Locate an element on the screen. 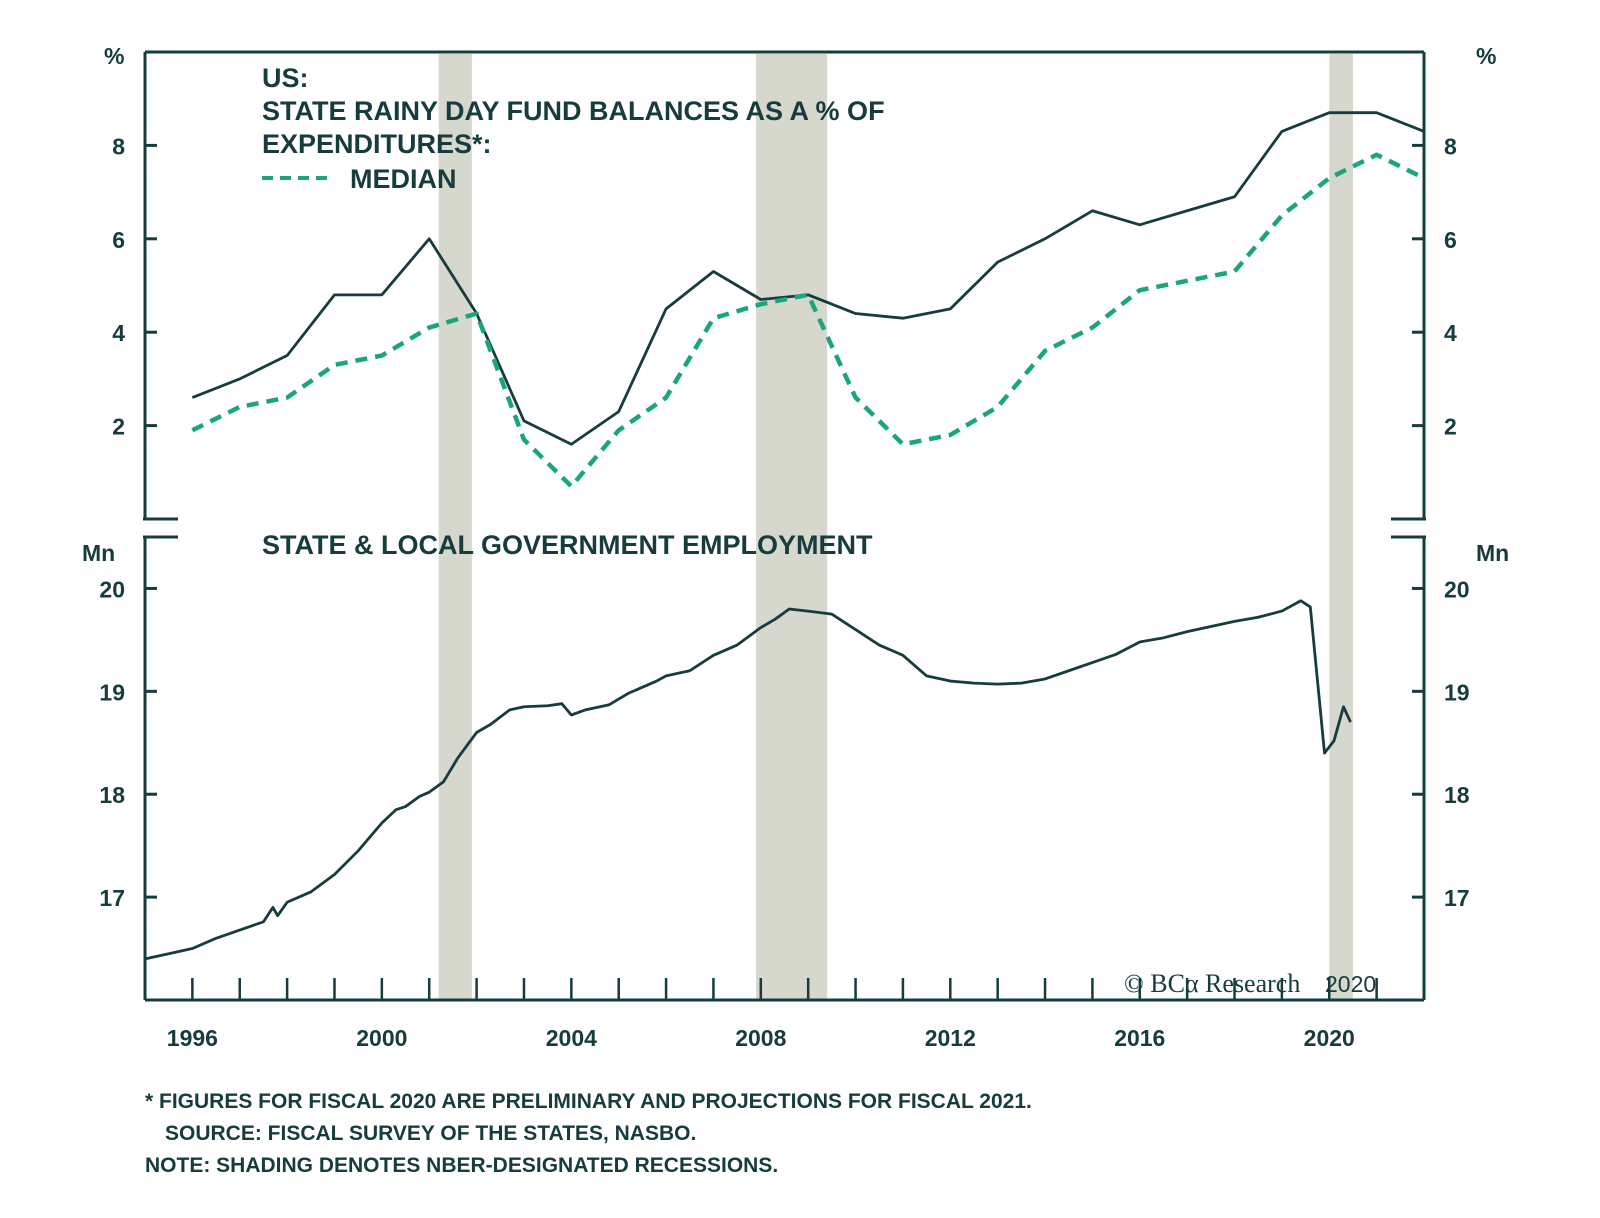 The width and height of the screenshot is (1600, 1218). left-unit-bottom: Mn is located at coordinates (98, 553).